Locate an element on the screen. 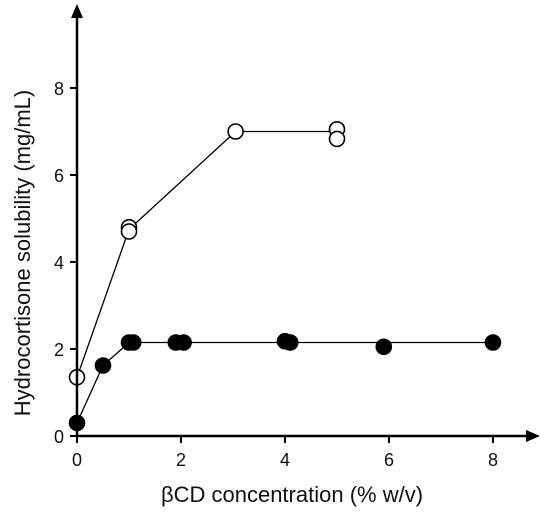  x-tick-label-0: 0 is located at coordinates (77, 460).